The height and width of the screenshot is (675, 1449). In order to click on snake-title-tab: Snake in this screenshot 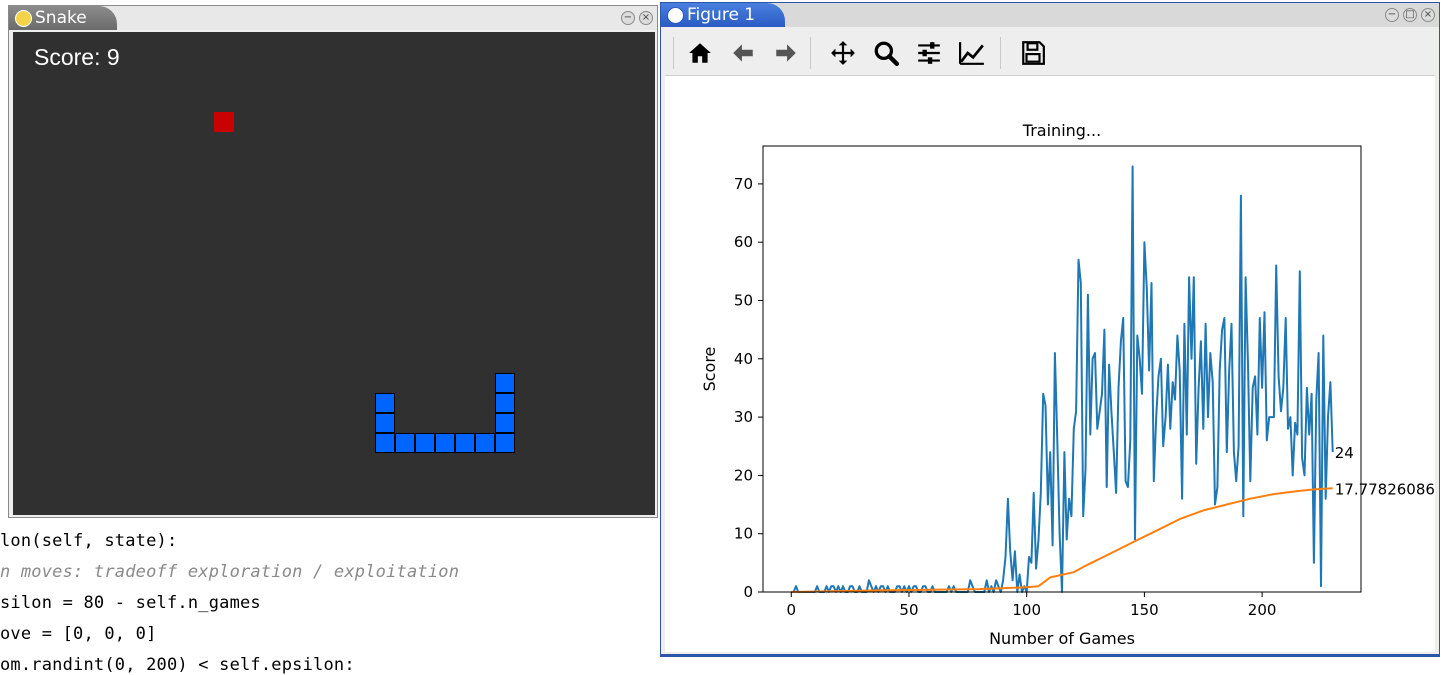, I will do `click(63, 18)`.